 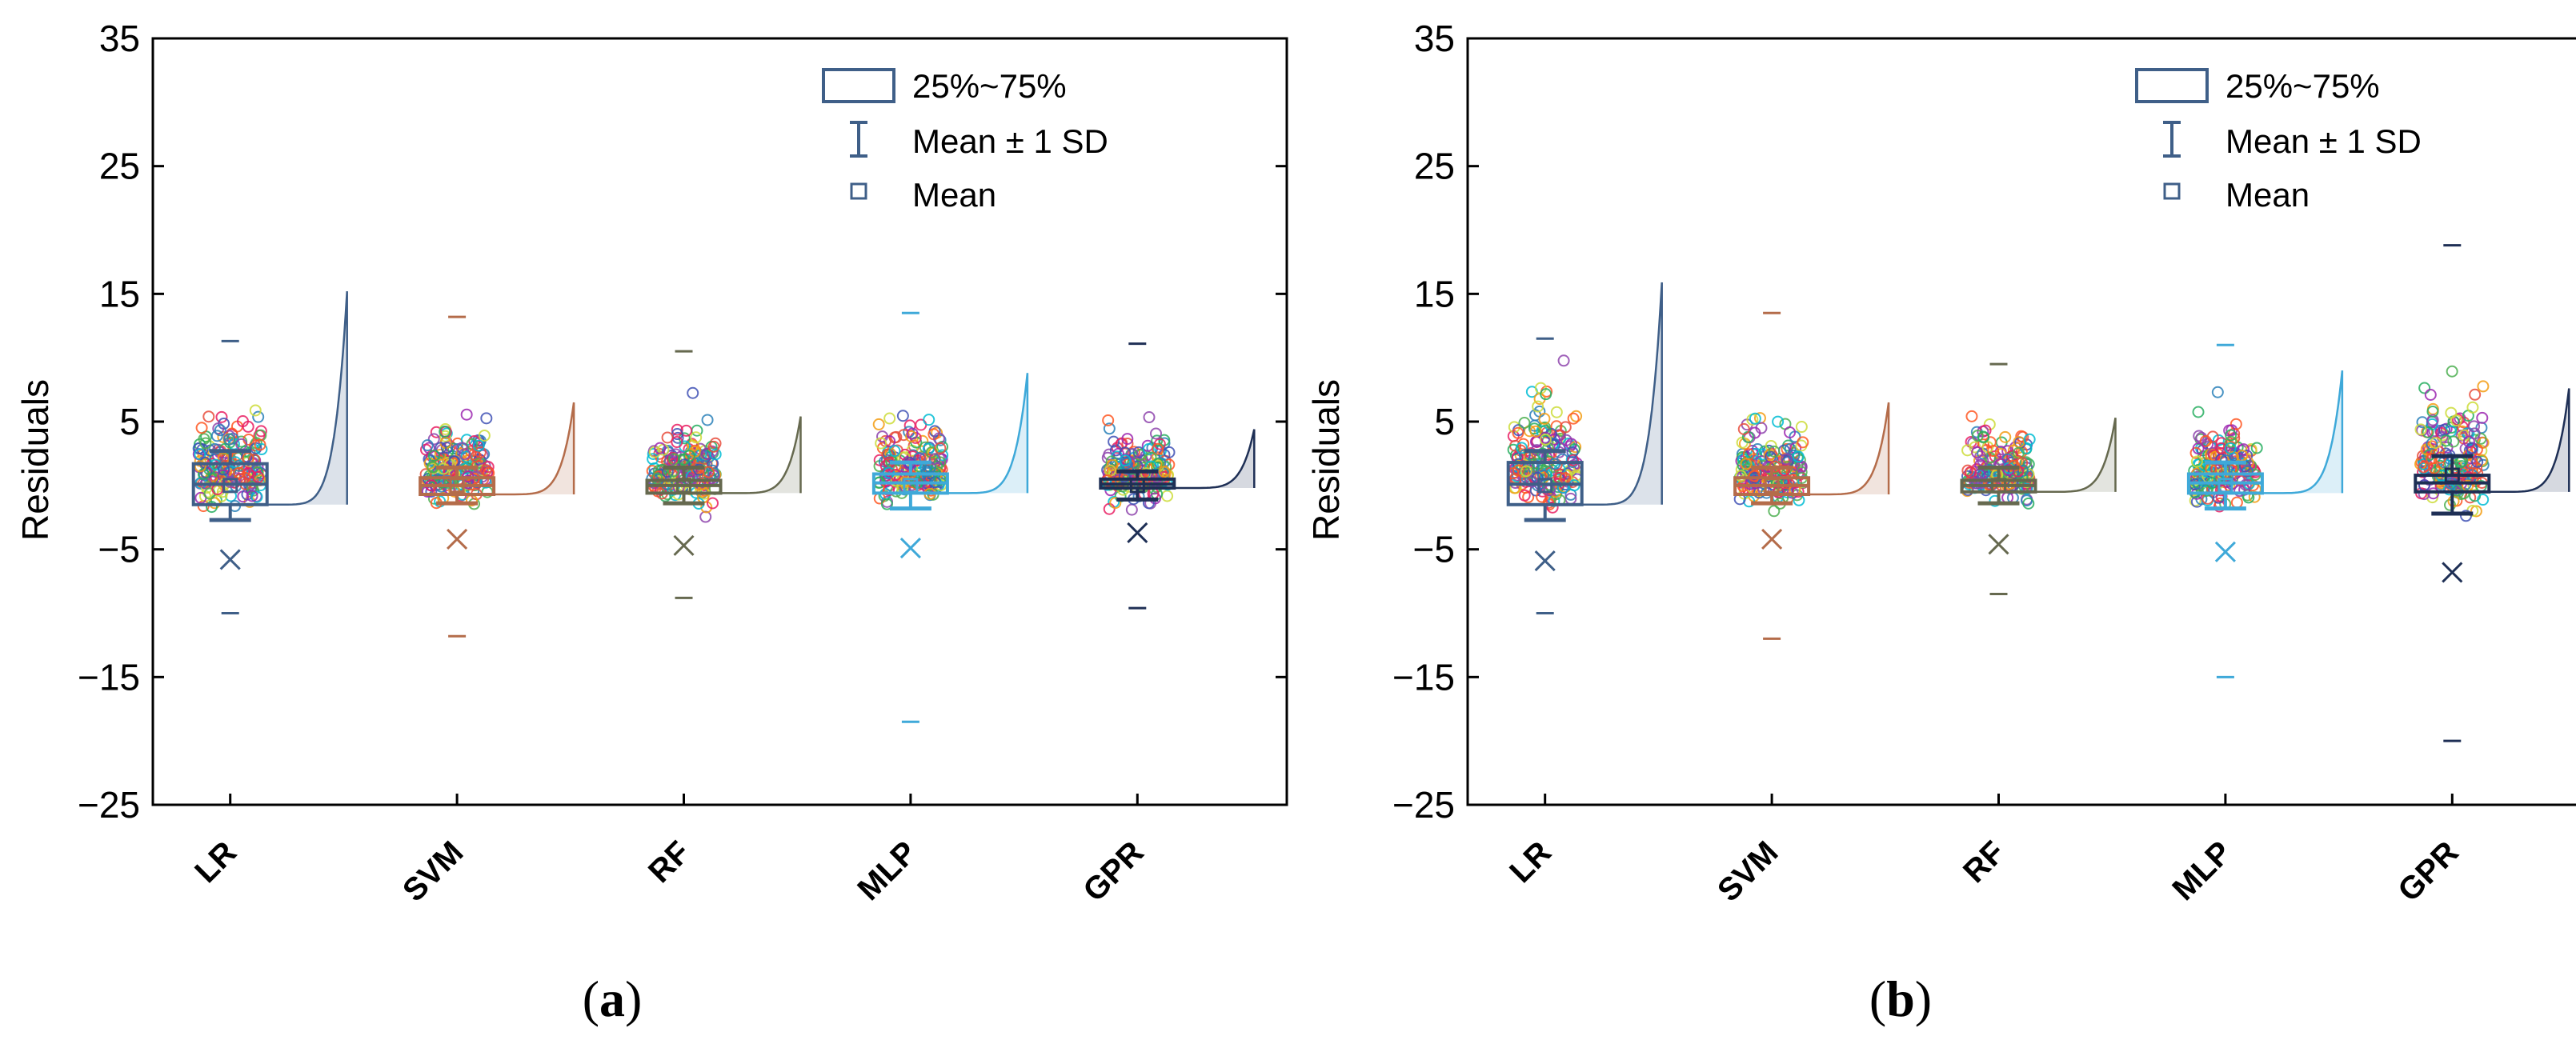 What do you see at coordinates (1998, 438) in the screenshot?
I see `scatter-points` at bounding box center [1998, 438].